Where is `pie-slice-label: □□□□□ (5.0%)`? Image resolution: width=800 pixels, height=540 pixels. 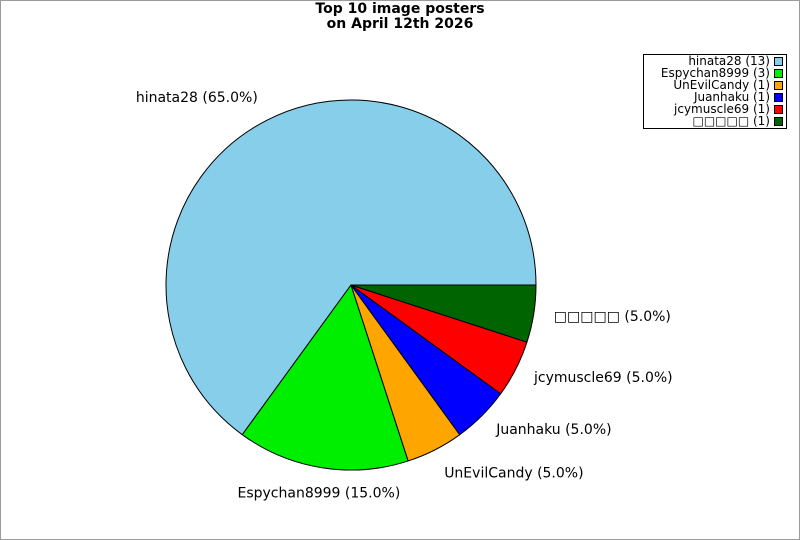 pie-slice-label: □□□□□ (5.0%) is located at coordinates (612, 317).